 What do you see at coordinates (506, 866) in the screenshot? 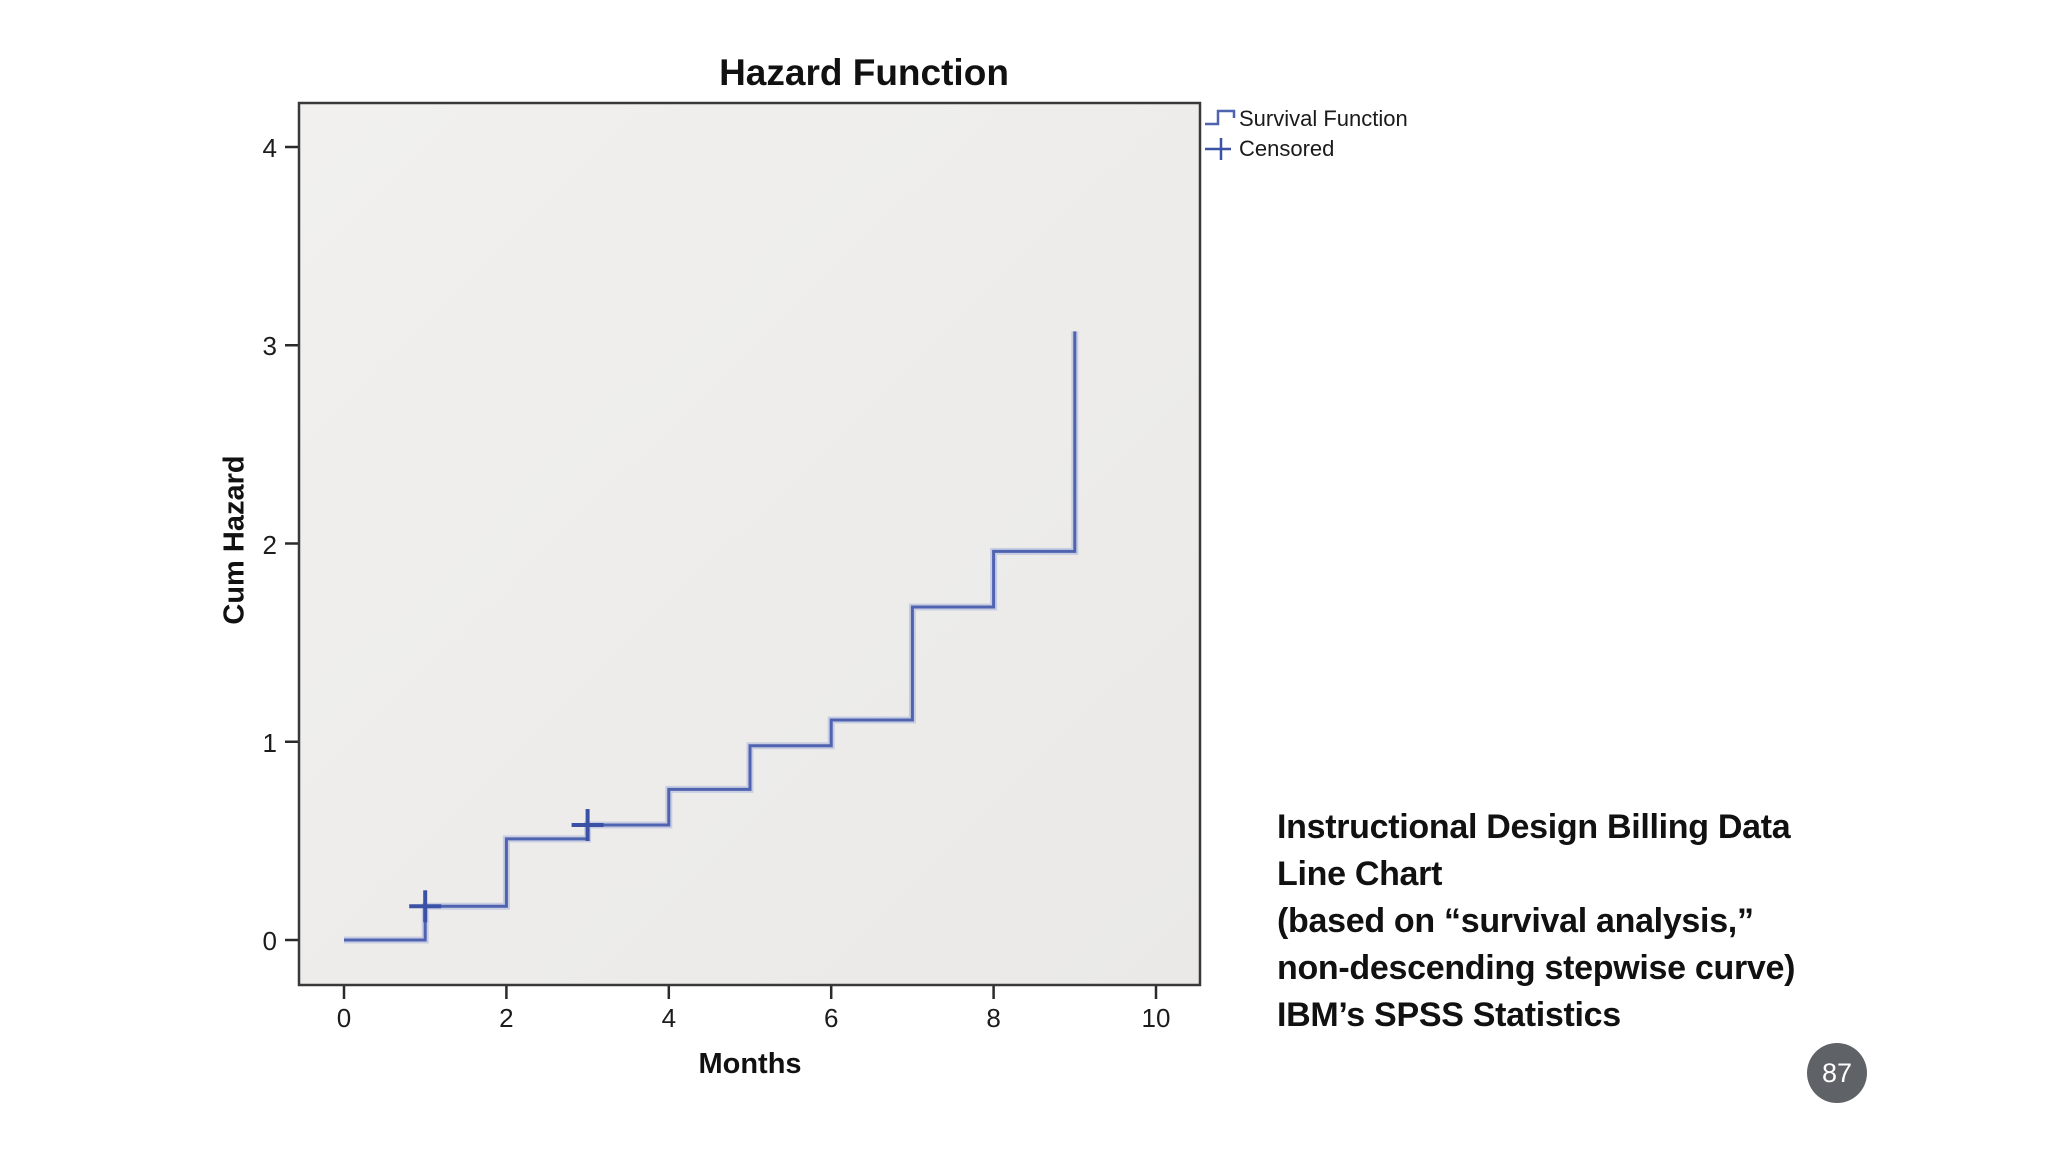
I see `censored-markers` at bounding box center [506, 866].